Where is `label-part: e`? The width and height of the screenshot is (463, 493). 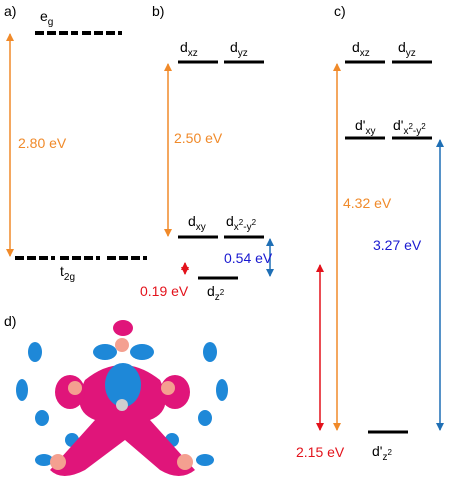
label-part: e is located at coordinates (44, 16).